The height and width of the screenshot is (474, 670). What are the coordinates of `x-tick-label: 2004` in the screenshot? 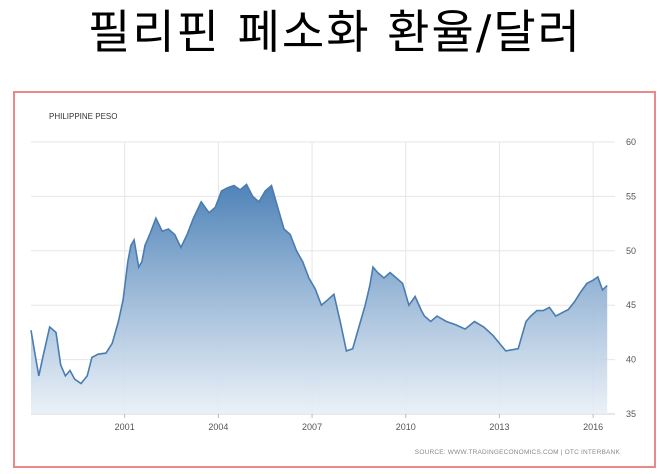 It's located at (218, 427).